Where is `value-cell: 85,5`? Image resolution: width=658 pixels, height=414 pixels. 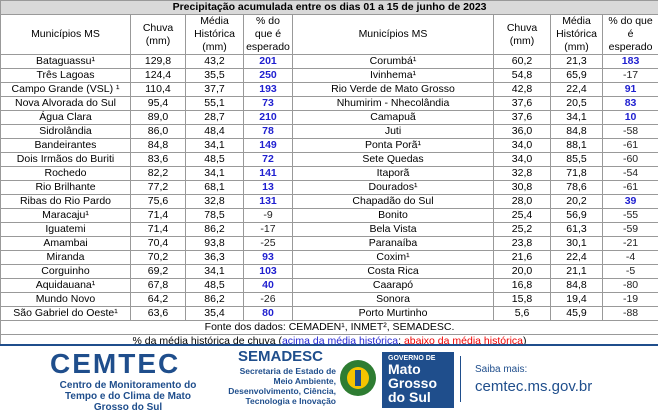
value-cell: 85,5 is located at coordinates (577, 160).